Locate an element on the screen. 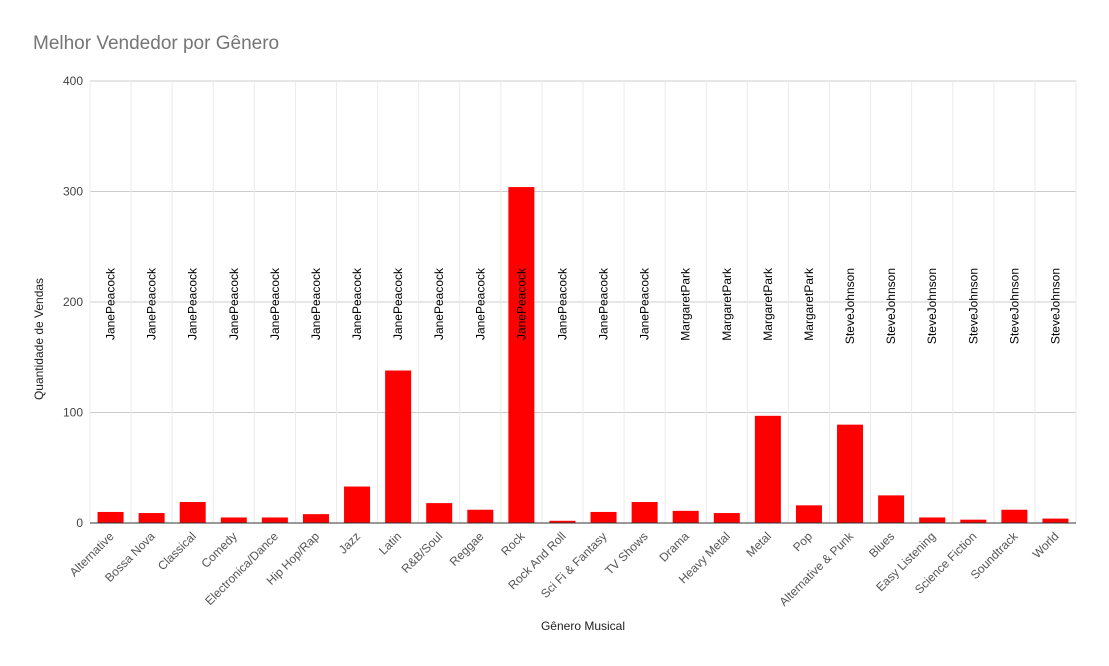 This screenshot has height=666, width=1109. x-tick-label: Drama is located at coordinates (674, 547).